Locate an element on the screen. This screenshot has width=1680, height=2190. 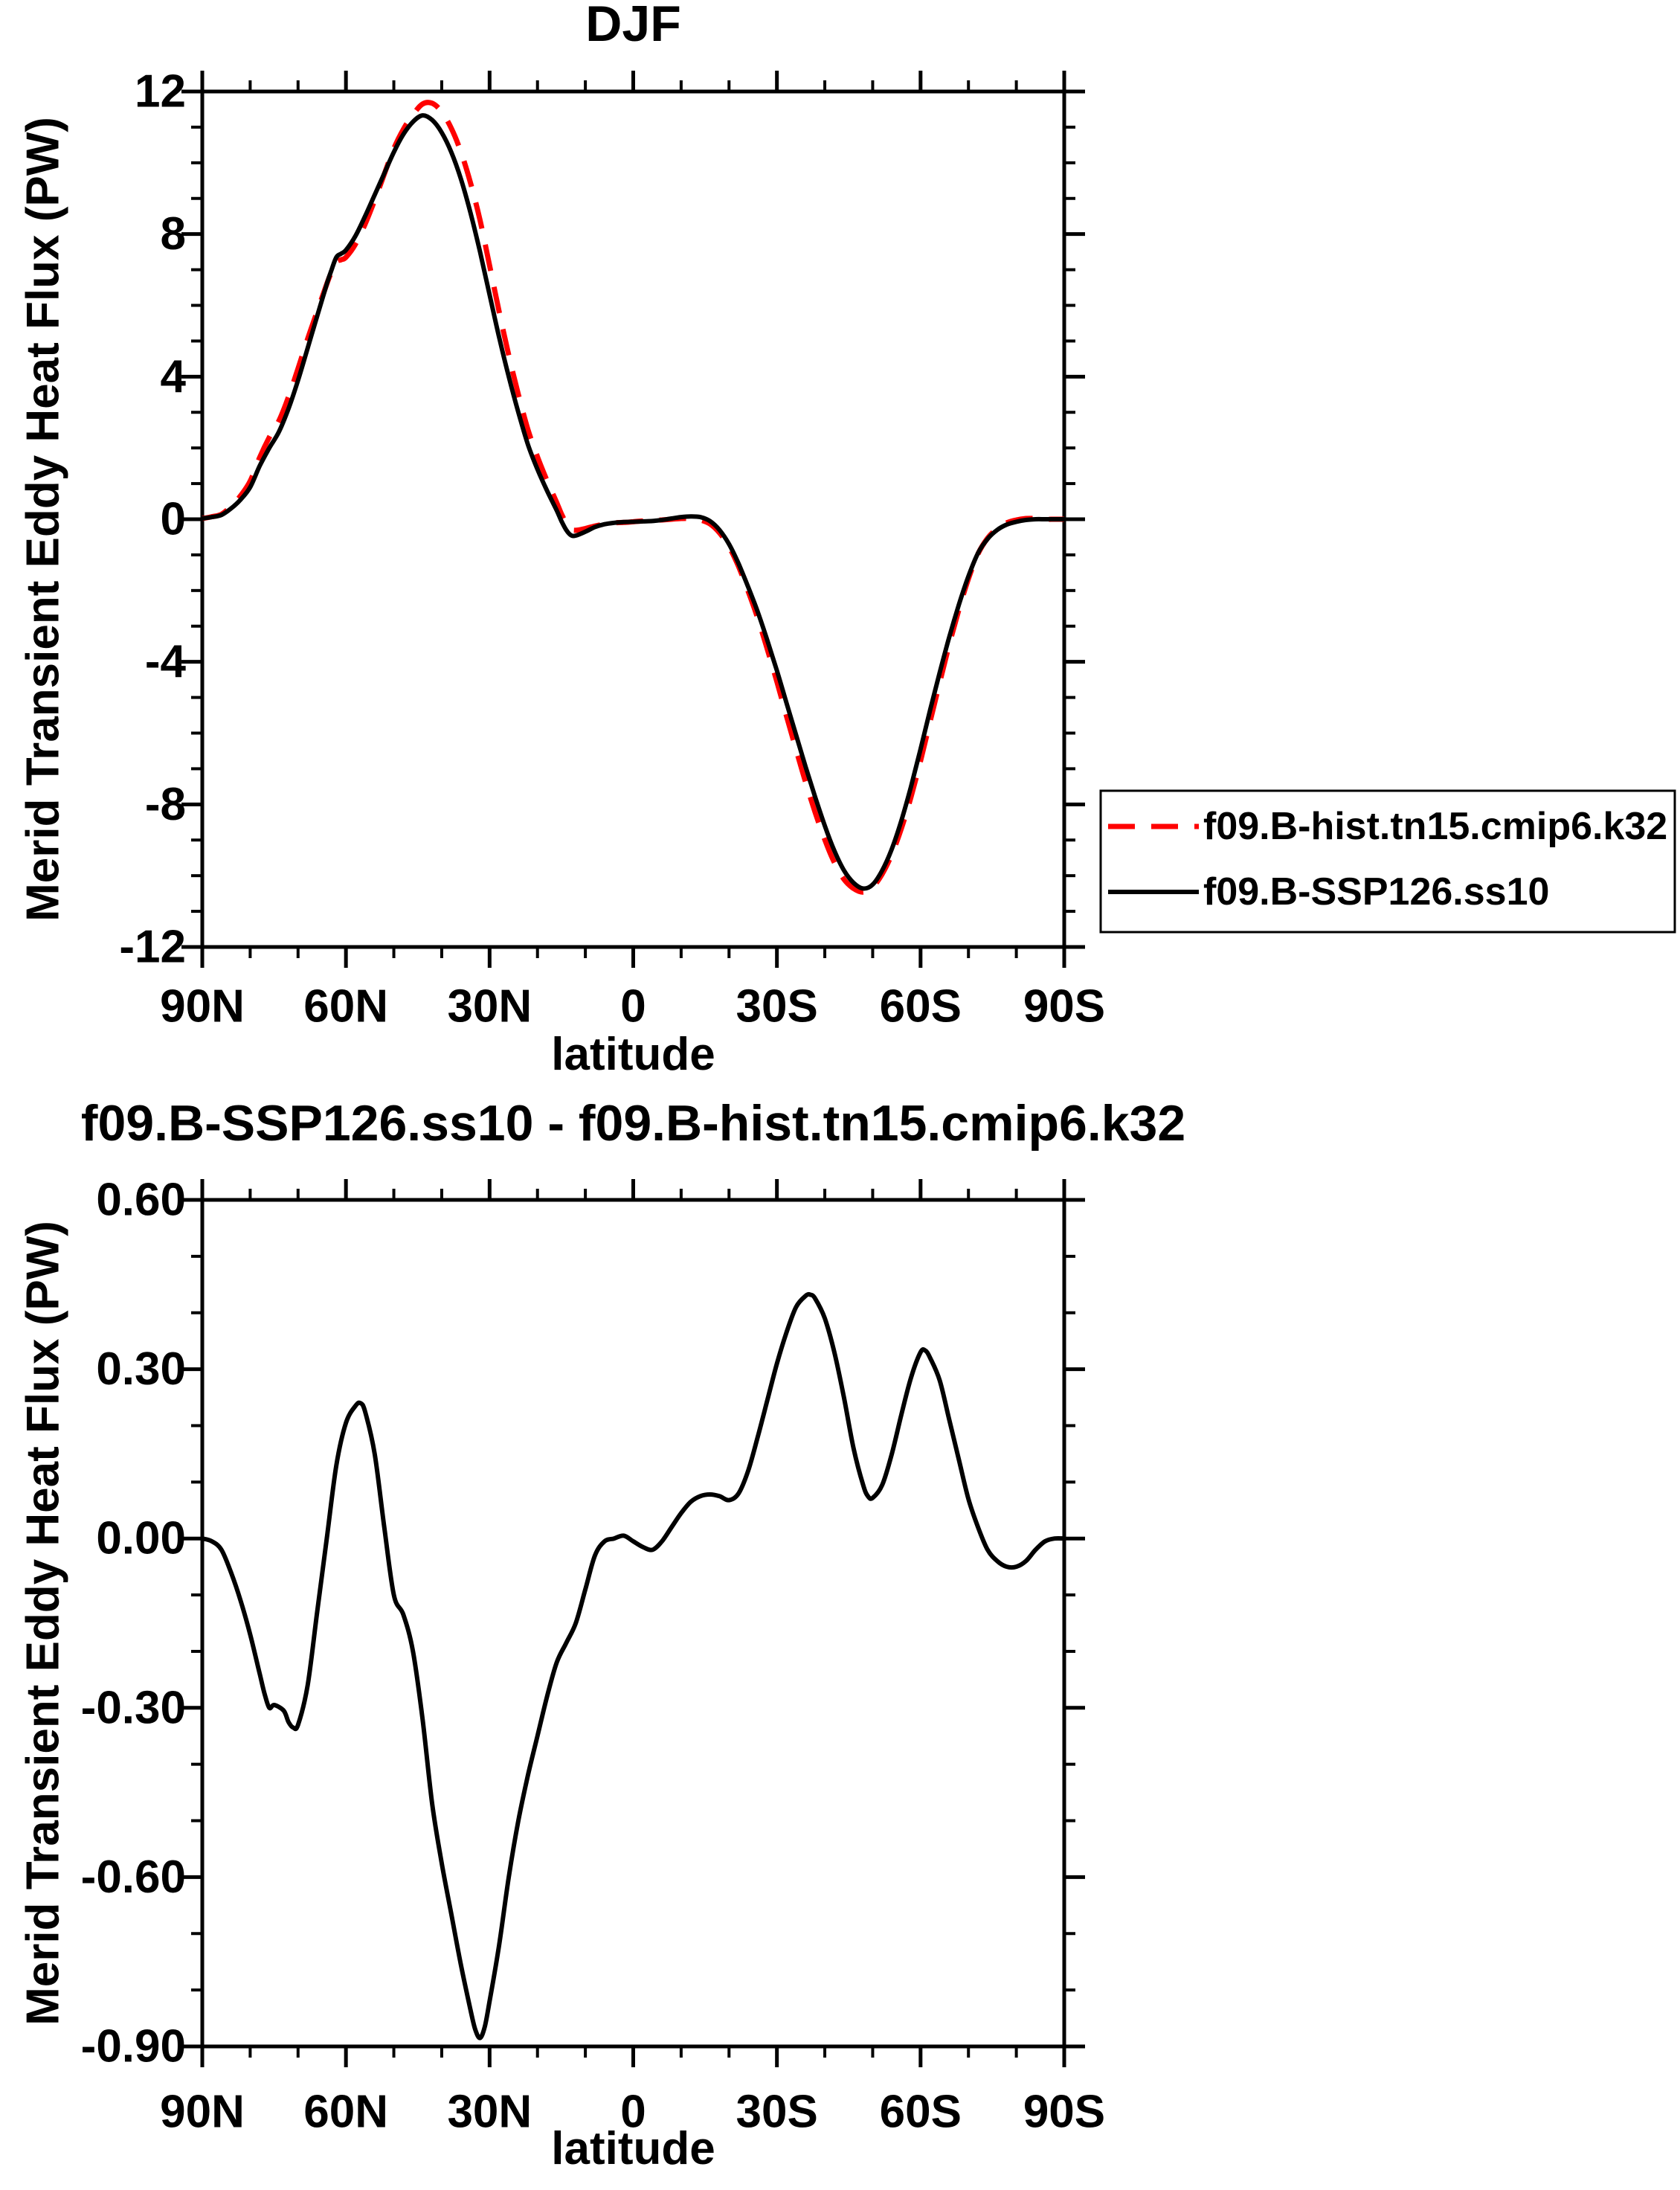
y-tick-label: 0.00 is located at coordinates (141, 1539).